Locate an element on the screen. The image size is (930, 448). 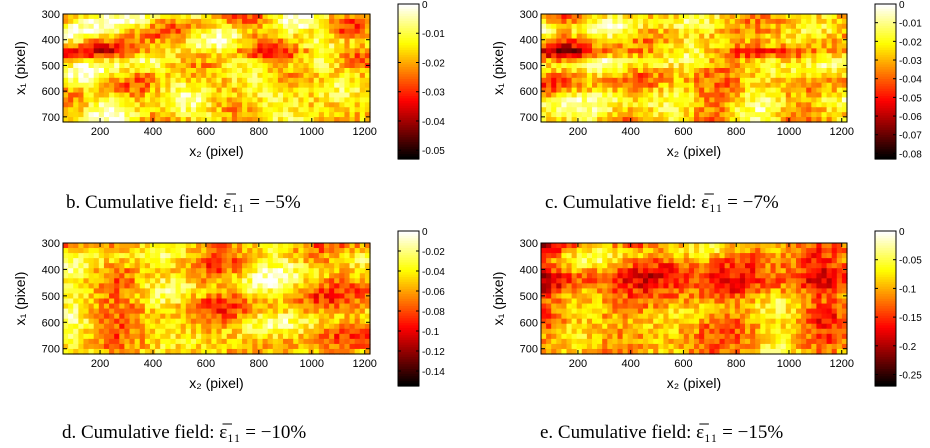
colorbar-tick-label: -0.08 is located at coordinates (433, 312).